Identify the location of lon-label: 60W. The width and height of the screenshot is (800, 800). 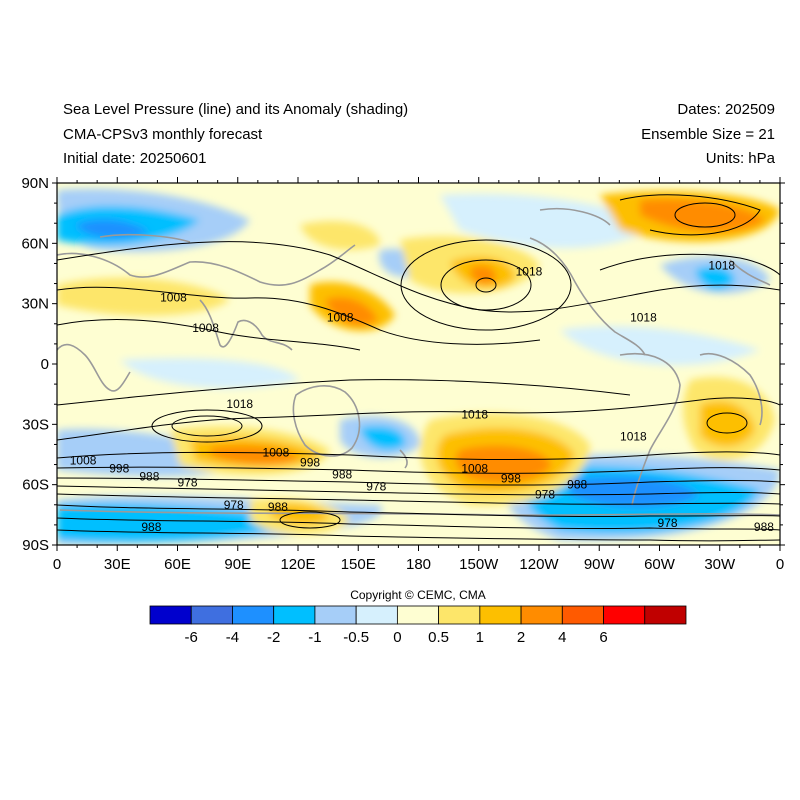
(660, 564).